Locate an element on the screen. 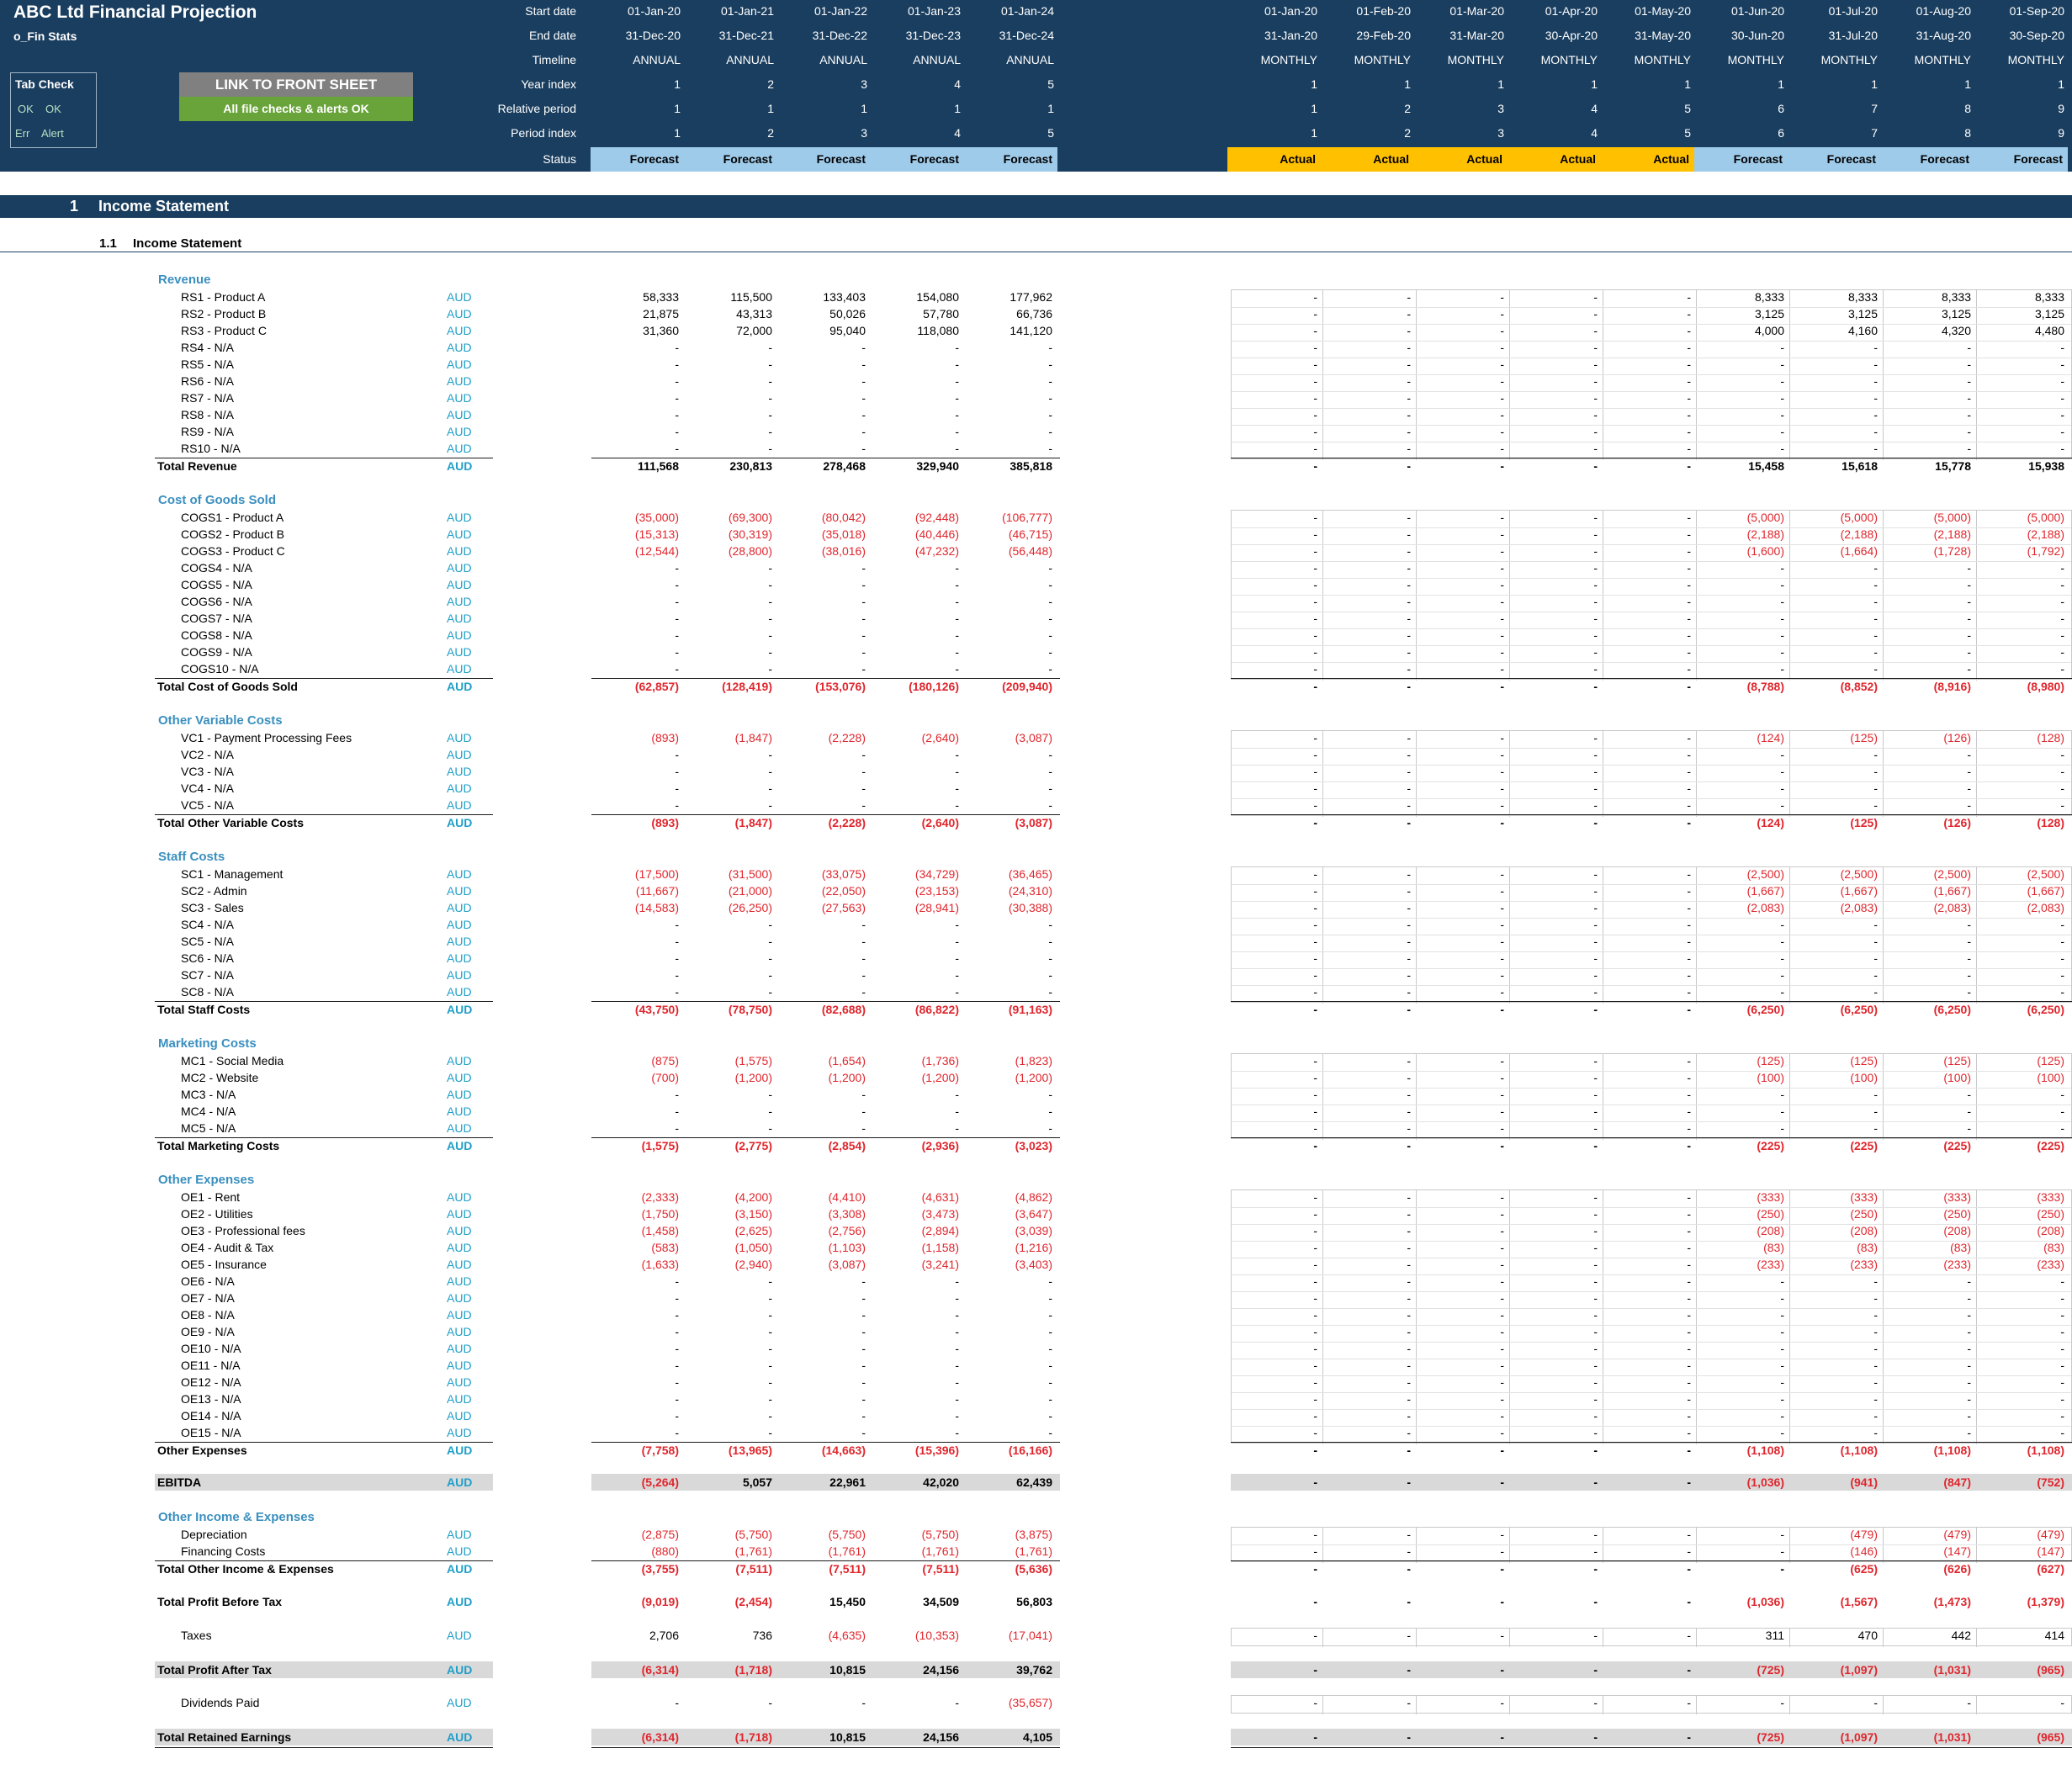 The height and width of the screenshot is (1780, 2072). row-revenue-7-monthly-3: - is located at coordinates (1502, 398).